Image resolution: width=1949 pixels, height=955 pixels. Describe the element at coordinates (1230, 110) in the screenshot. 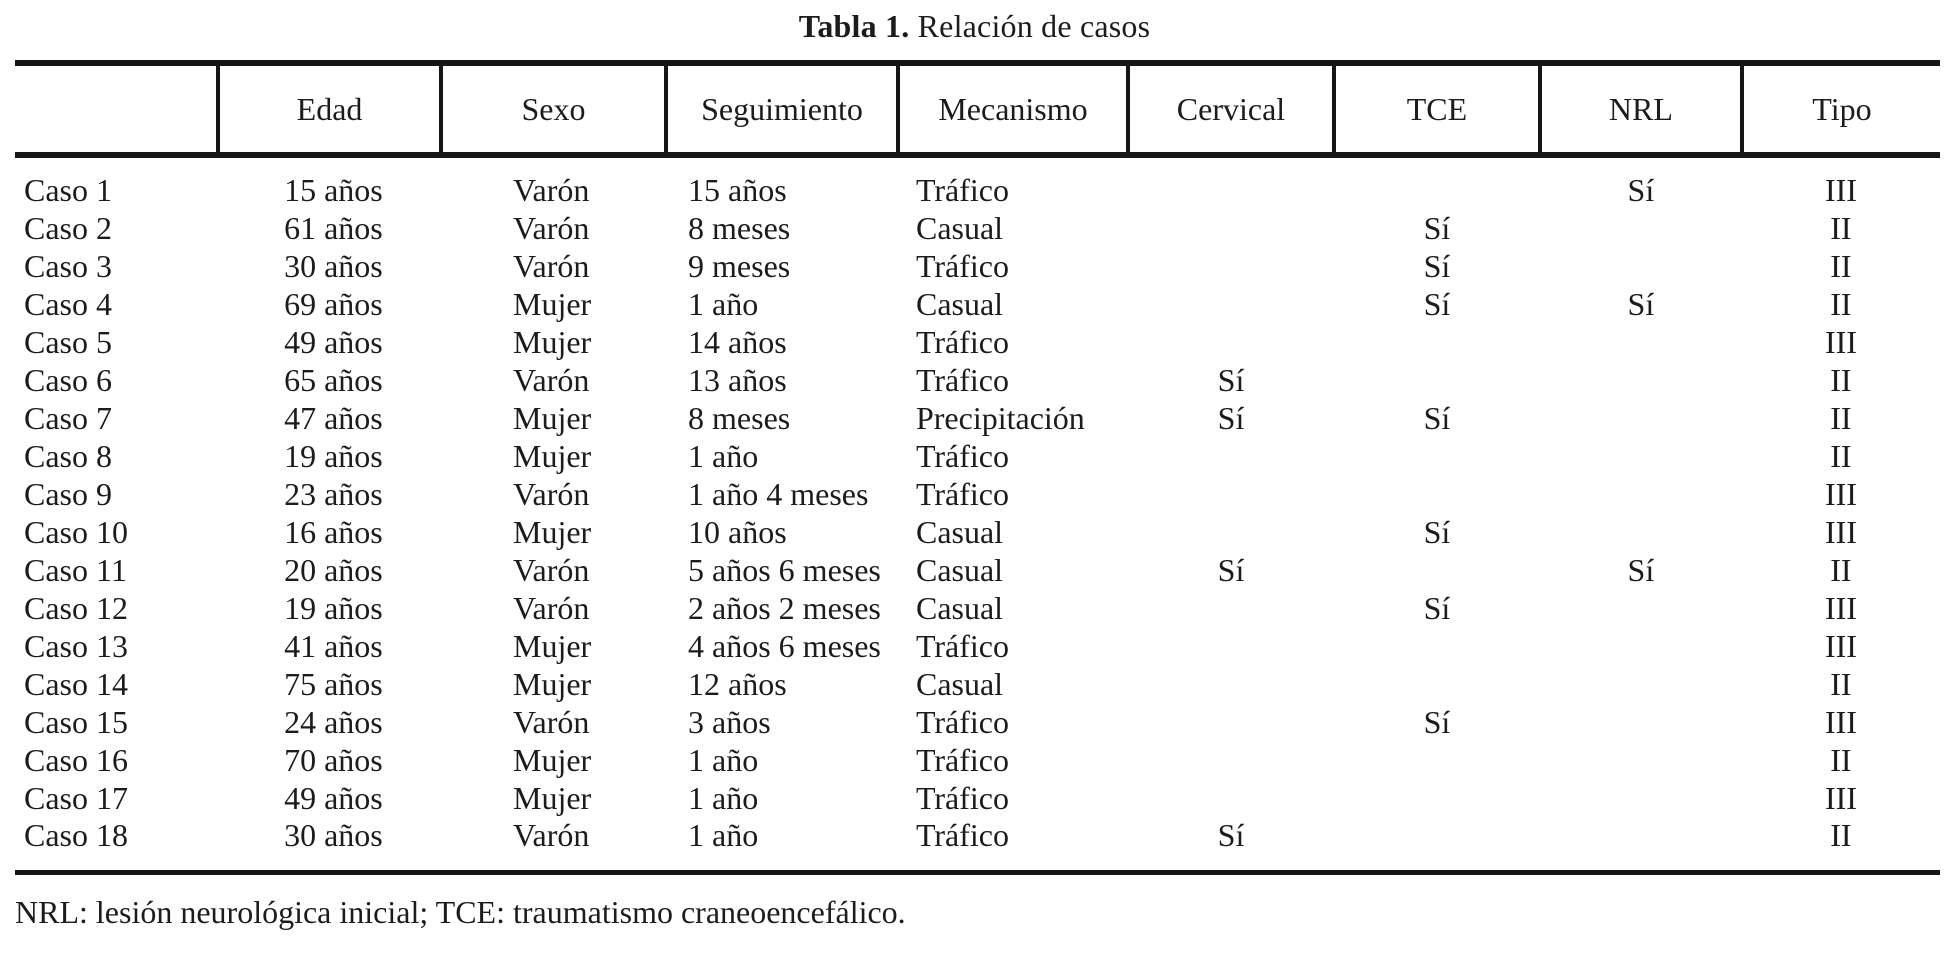

I see `column-header-cervical: Cervical` at that location.